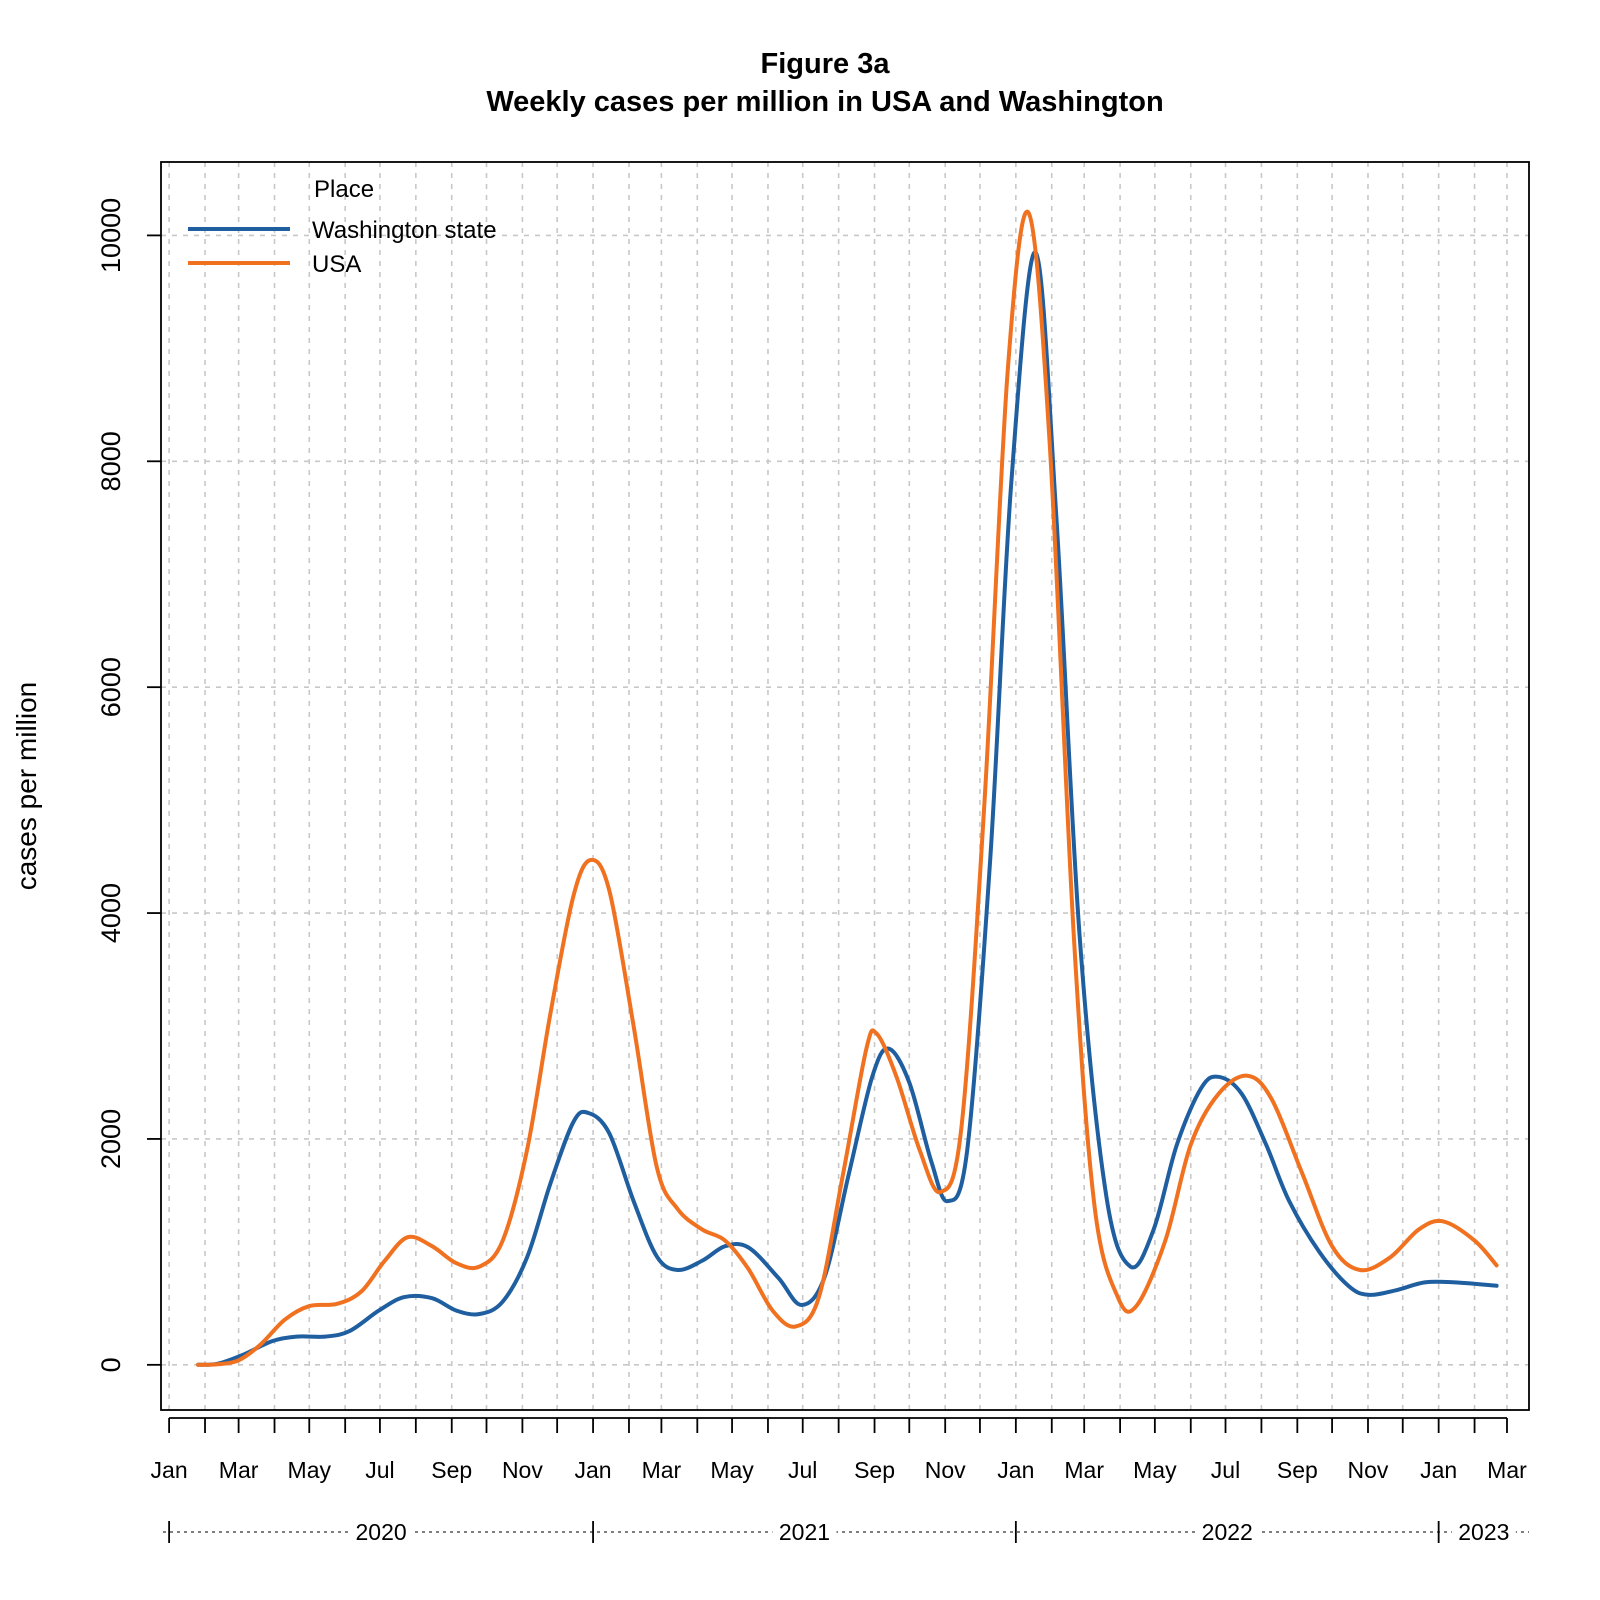 This screenshot has height=1600, width=1600. What do you see at coordinates (404, 230) in the screenshot?
I see `legend-label-washington: Washington state` at bounding box center [404, 230].